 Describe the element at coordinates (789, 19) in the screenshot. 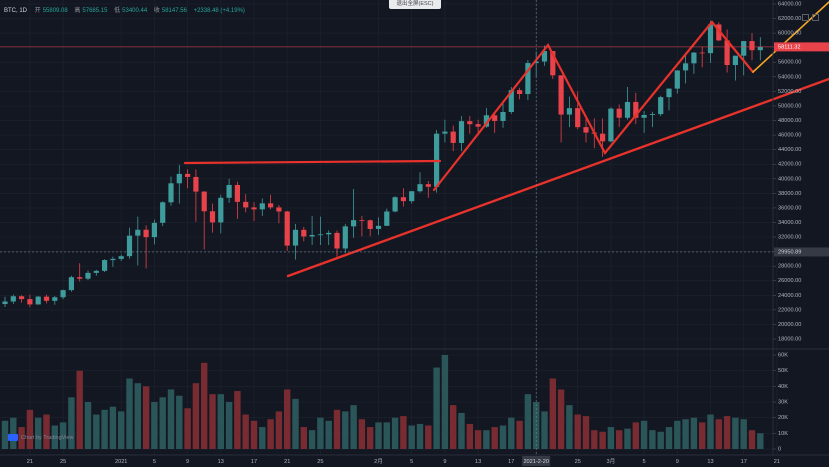

I see `y-tick-label: 62000.00` at that location.